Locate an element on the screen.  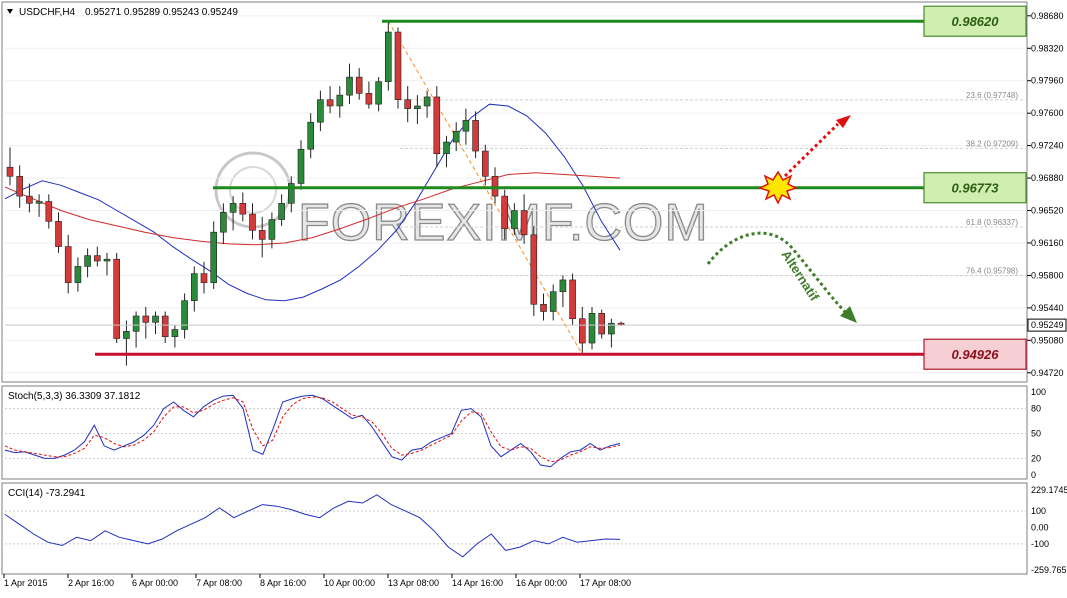
stoch-main-line is located at coordinates (312, 431).